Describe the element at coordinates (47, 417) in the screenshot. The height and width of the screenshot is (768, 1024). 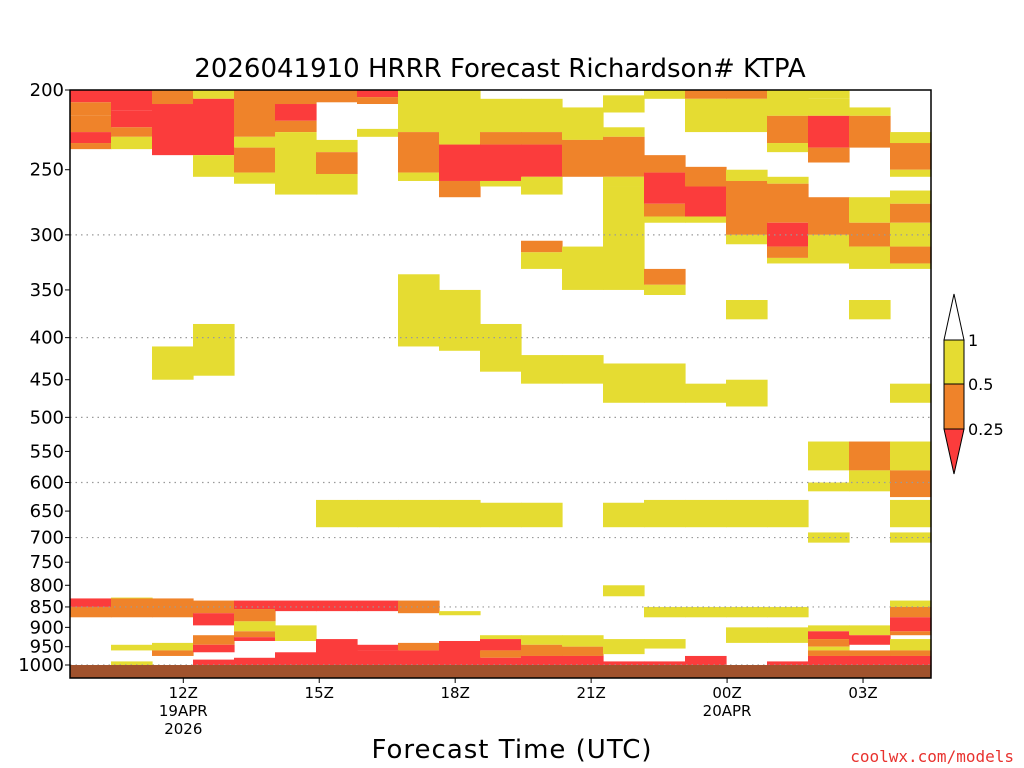
I see `y-tick-label: 500` at that location.